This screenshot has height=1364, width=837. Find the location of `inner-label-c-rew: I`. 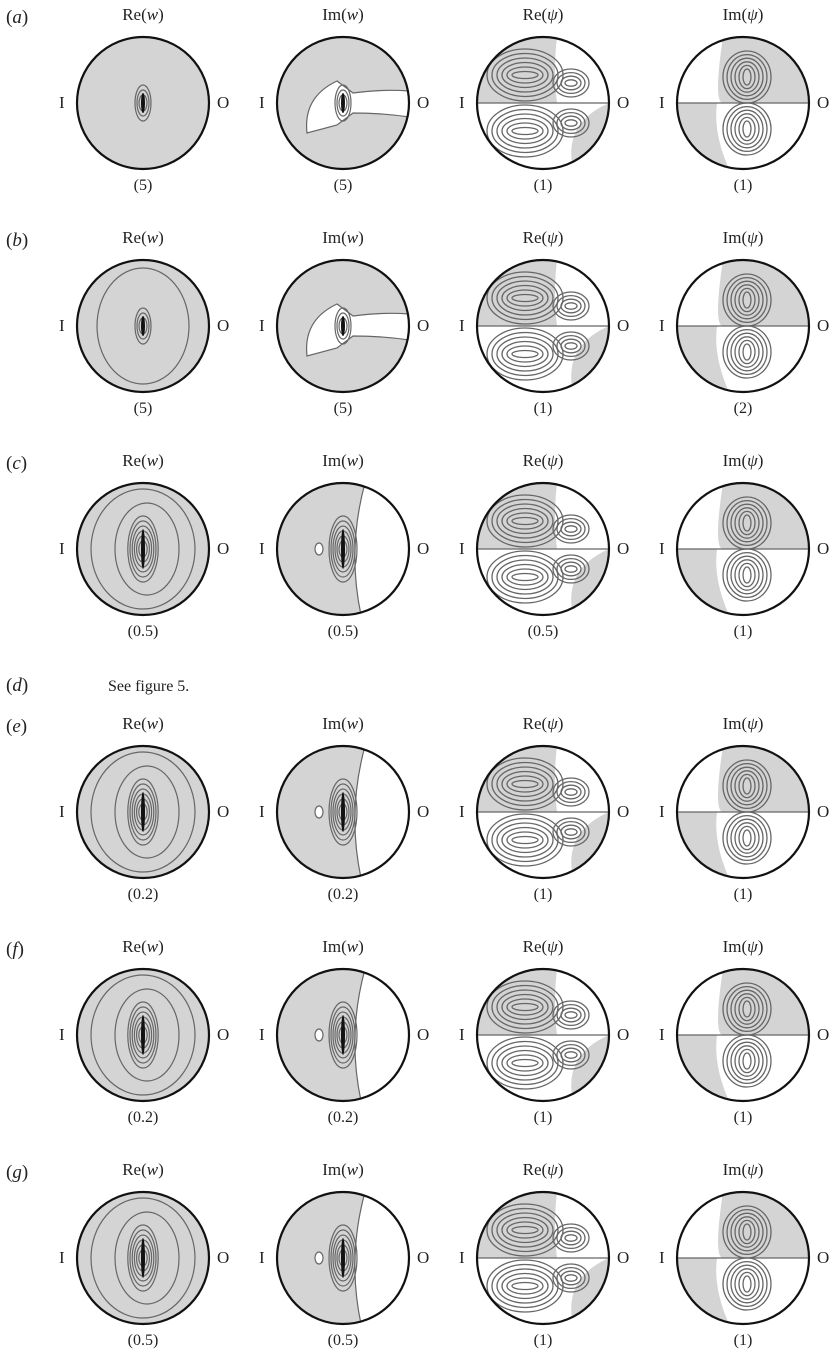

inner-label-c-rew: I is located at coordinates (62, 548).